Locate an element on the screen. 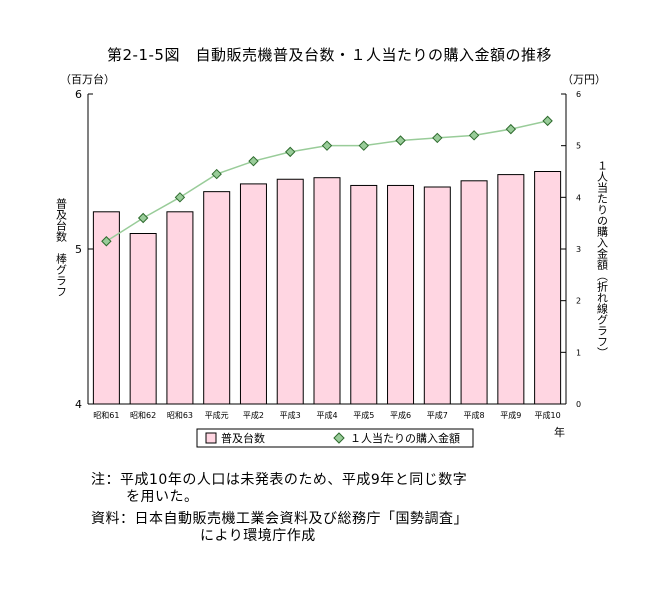  left-axis-label: 普及台数 棒グラフ is located at coordinates (61, 247).